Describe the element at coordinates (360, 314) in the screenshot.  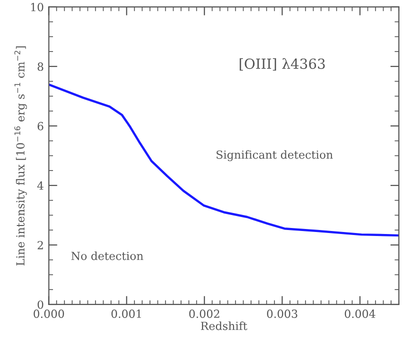
I see `x-tick-label: 0.004` at that location.